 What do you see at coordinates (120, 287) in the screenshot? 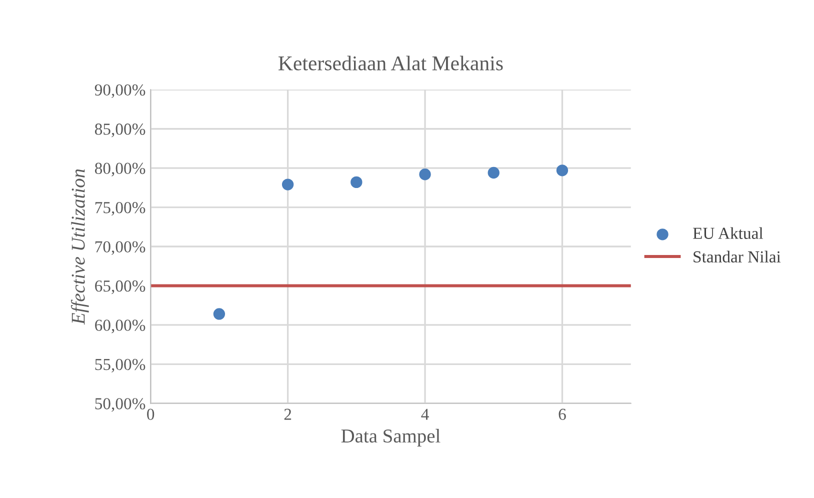
I see `y-tick-label: 65,00%` at bounding box center [120, 287].